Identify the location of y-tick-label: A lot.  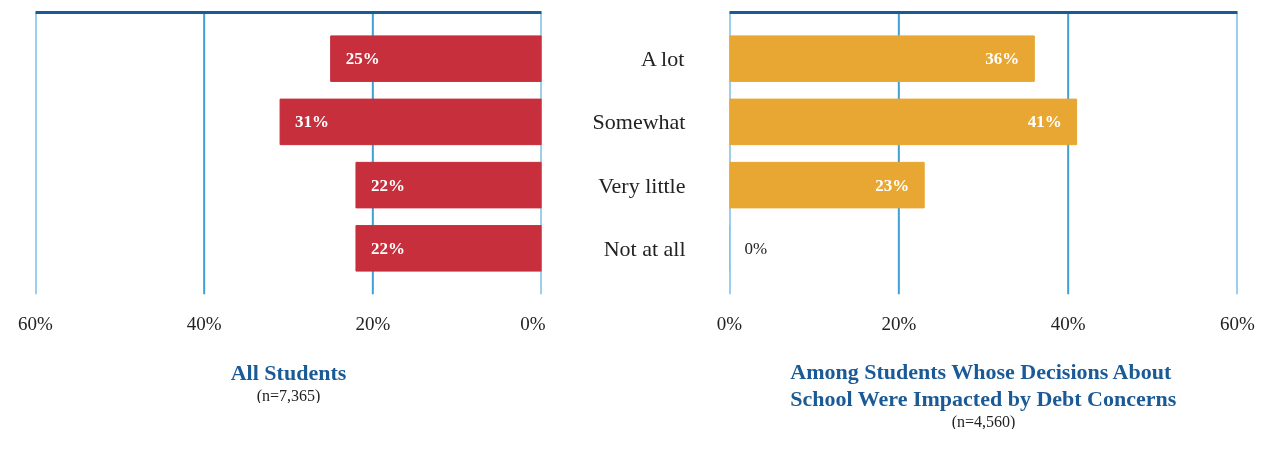
(662, 59).